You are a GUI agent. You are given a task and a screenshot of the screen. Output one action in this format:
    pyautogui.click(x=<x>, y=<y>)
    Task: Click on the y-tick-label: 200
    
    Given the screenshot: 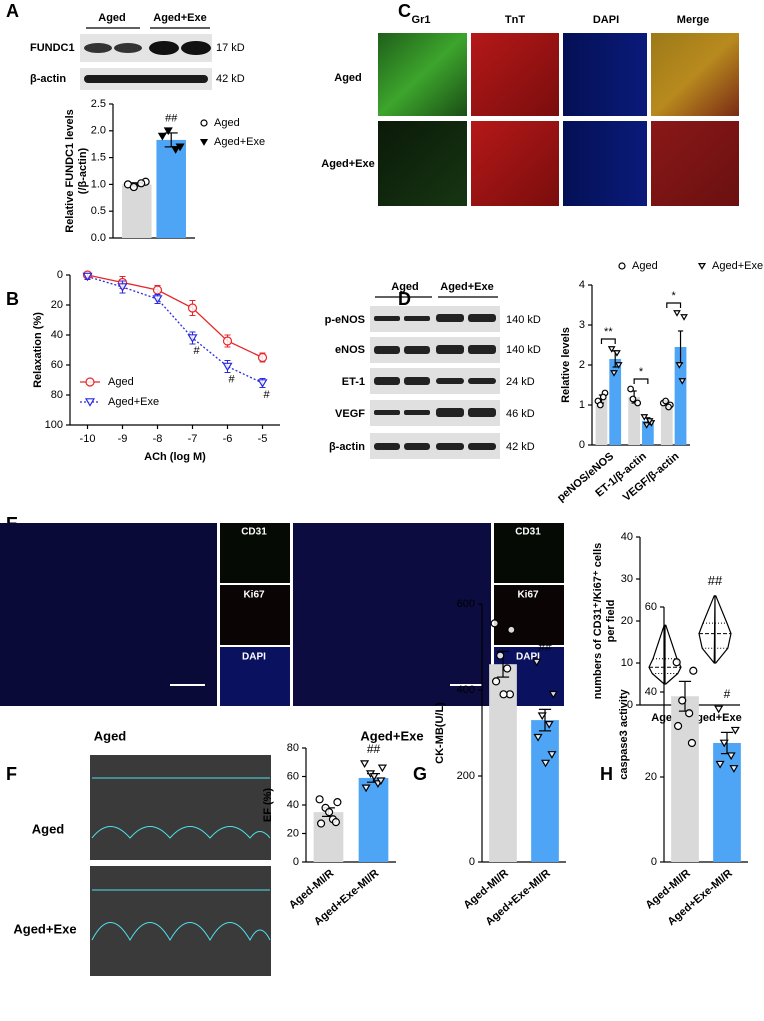 What is the action you would take?
    pyautogui.click(x=466, y=776)
    